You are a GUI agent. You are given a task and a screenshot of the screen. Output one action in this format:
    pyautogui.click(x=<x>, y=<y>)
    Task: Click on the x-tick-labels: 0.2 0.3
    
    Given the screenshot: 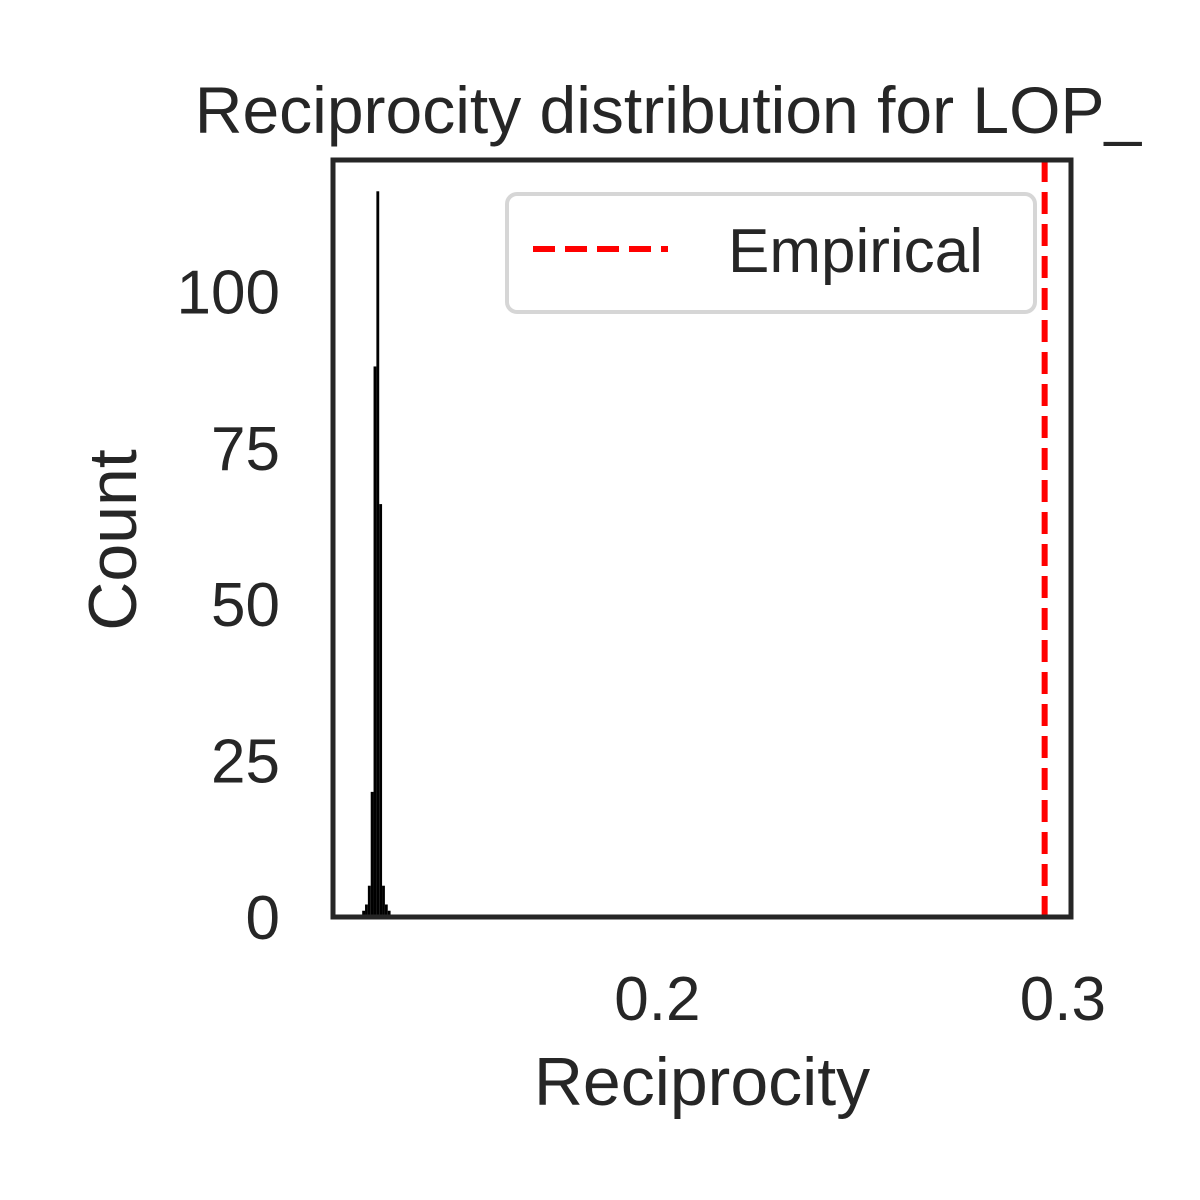 What is the action you would take?
    pyautogui.click(x=860, y=999)
    